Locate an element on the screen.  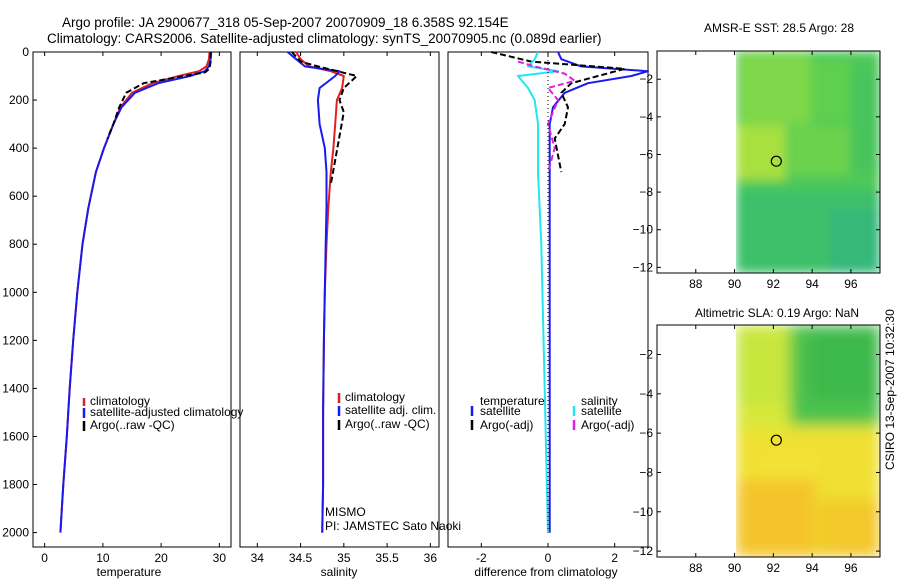
series-line-satellite-adj-clim- is located at coordinates (313, 292).